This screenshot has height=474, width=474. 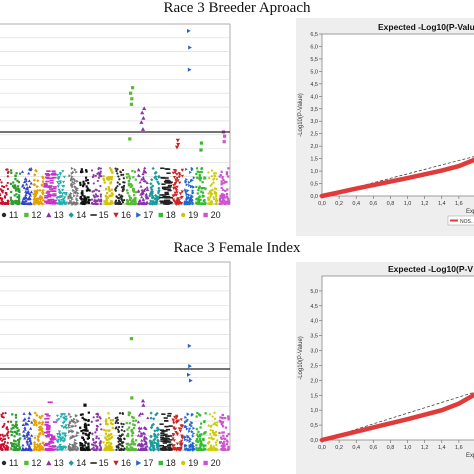 What do you see at coordinates (139, 463) in the screenshot?
I see `legend-marker` at bounding box center [139, 463].